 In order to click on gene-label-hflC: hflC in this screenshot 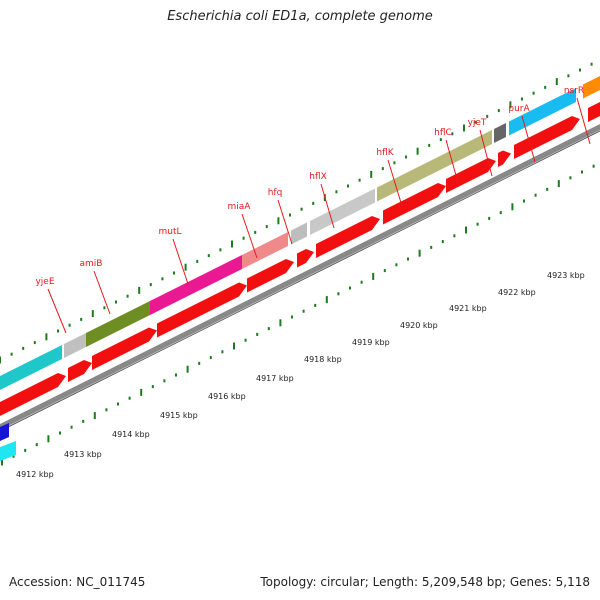, I will do `click(443, 133)`.